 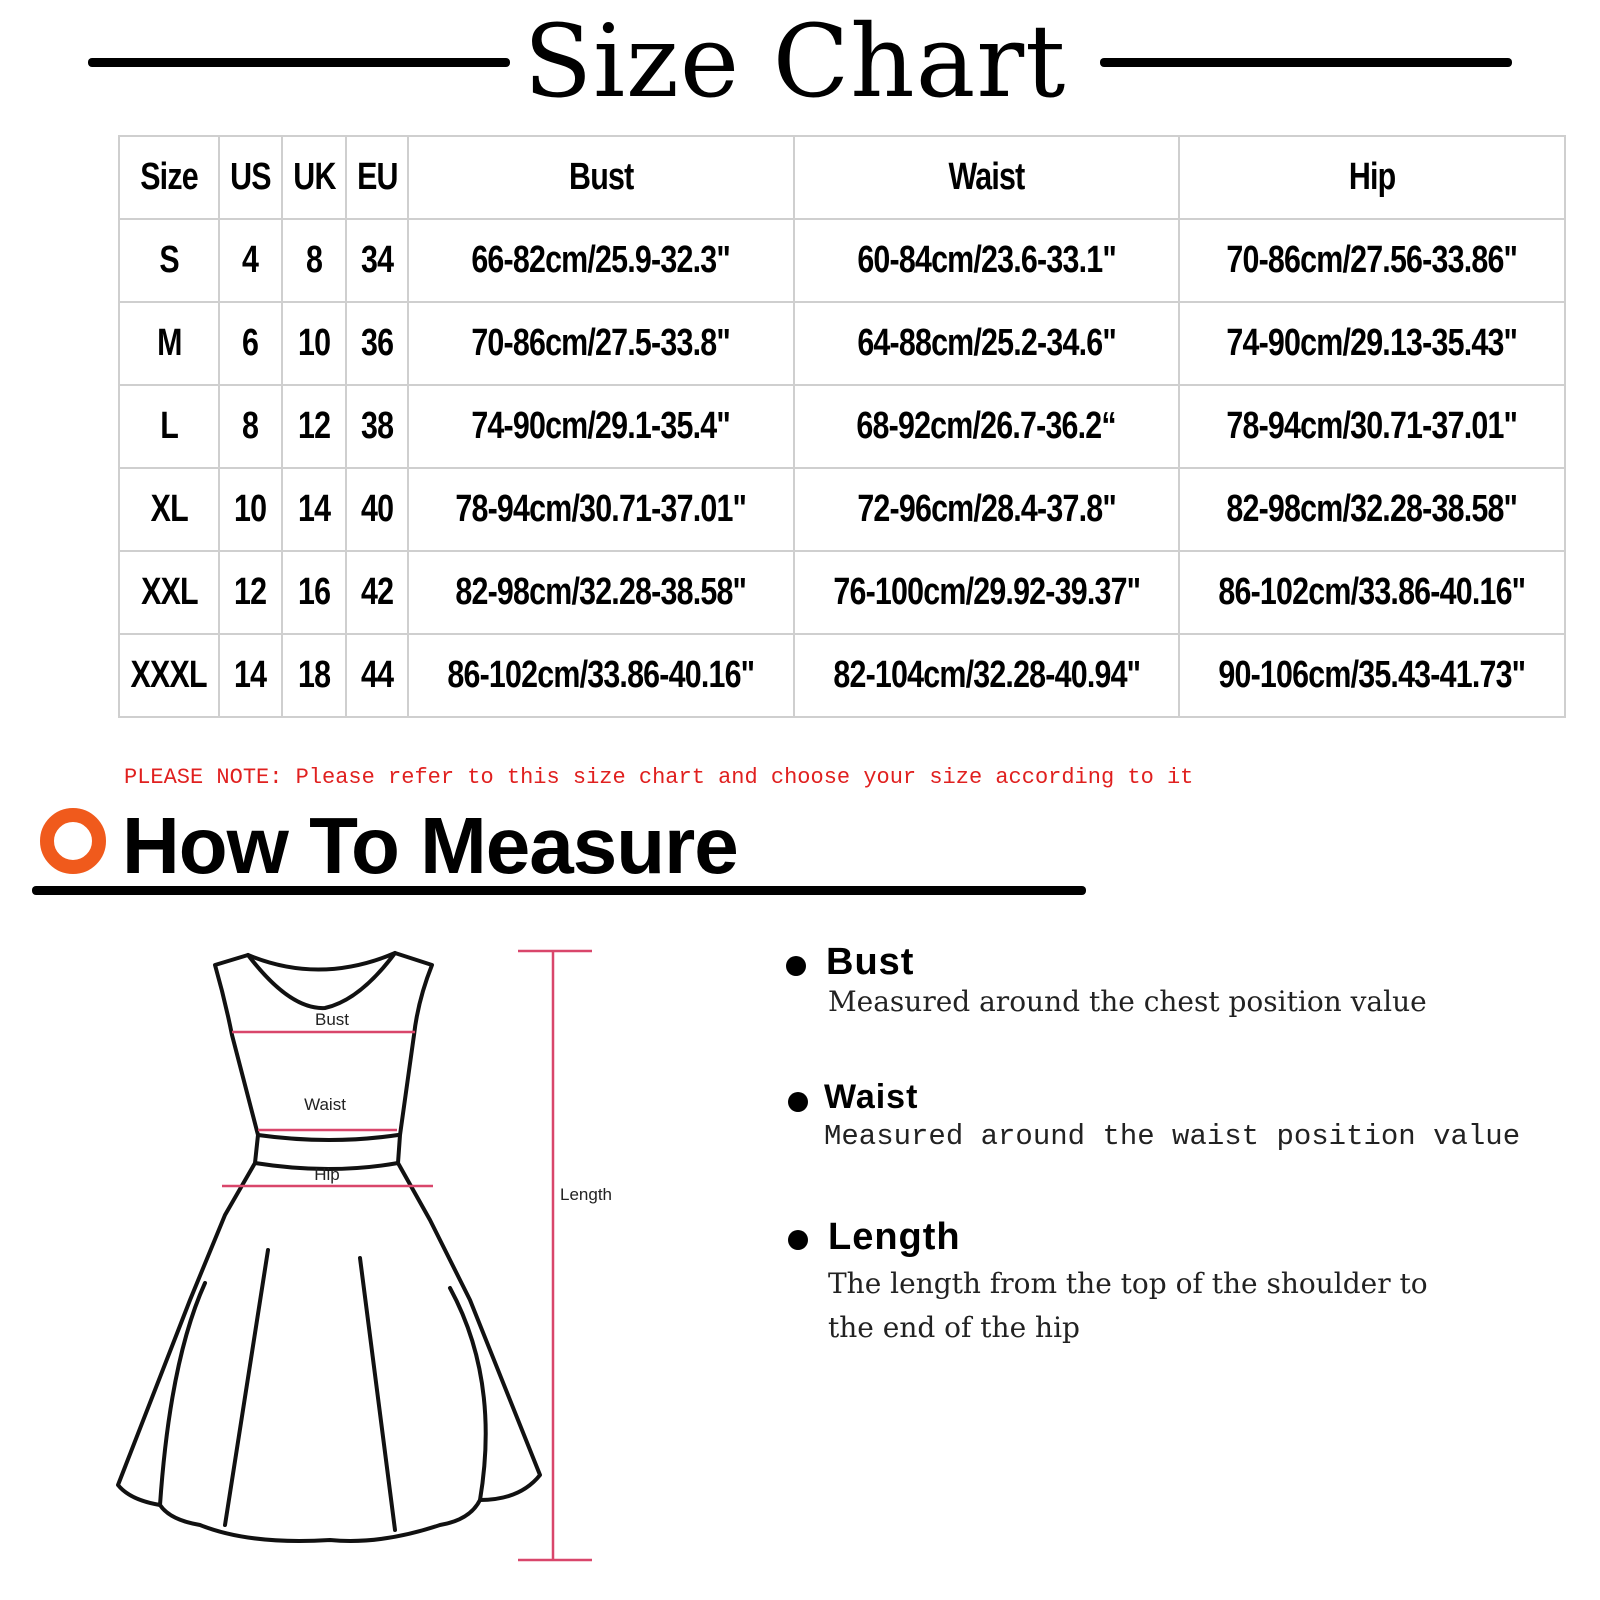 I want to click on cell-value: XL, so click(x=169, y=509).